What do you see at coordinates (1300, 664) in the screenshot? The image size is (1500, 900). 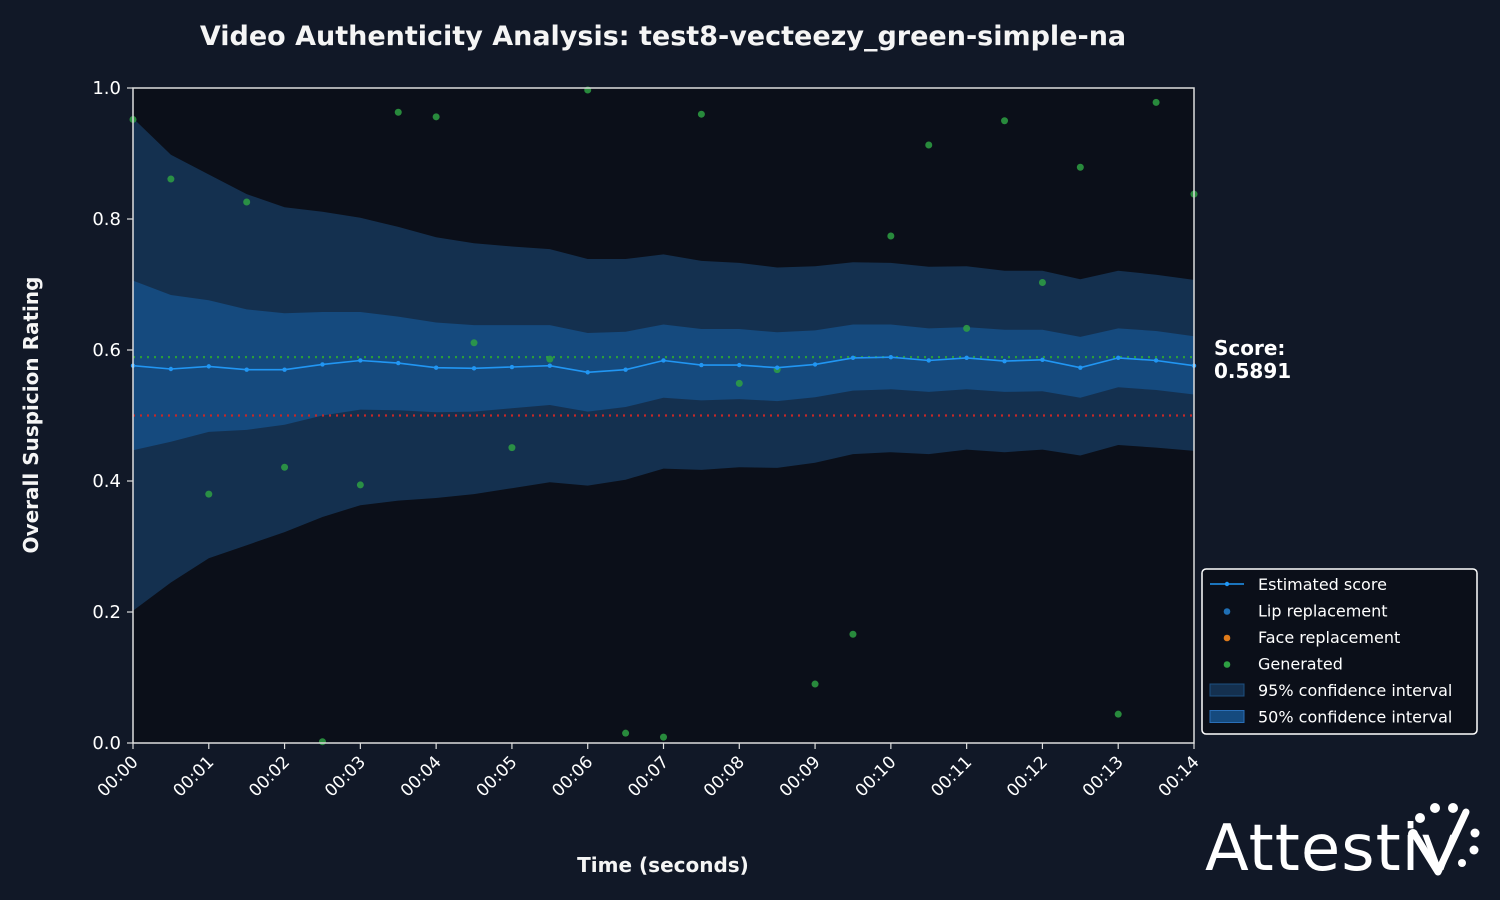 I see `legend-label: Generated` at bounding box center [1300, 664].